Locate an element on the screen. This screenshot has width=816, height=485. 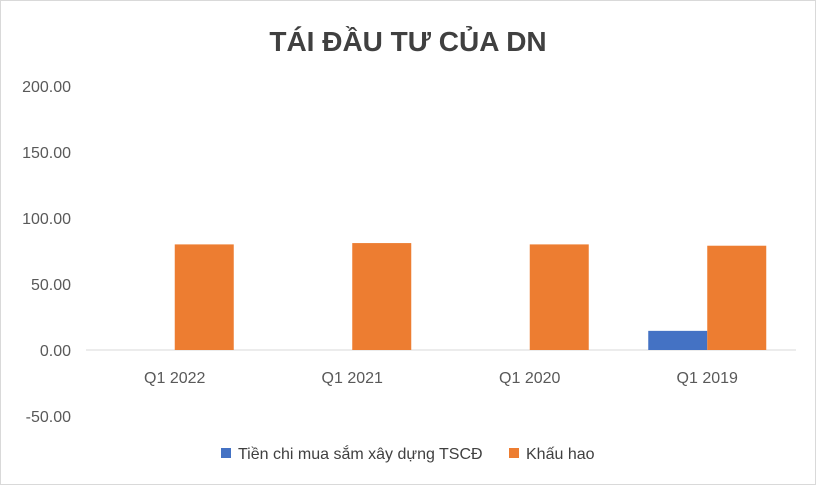
y-tick-label: 50.00 is located at coordinates (51, 285).